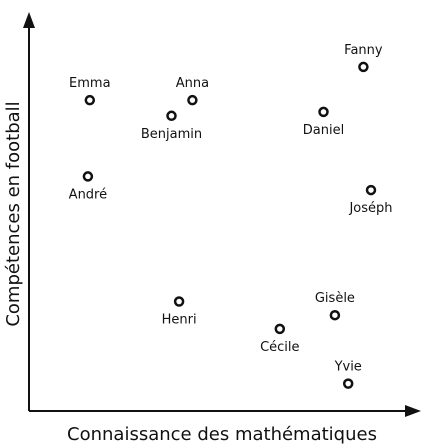  I want to click on point-label: Yvie, so click(348, 367).